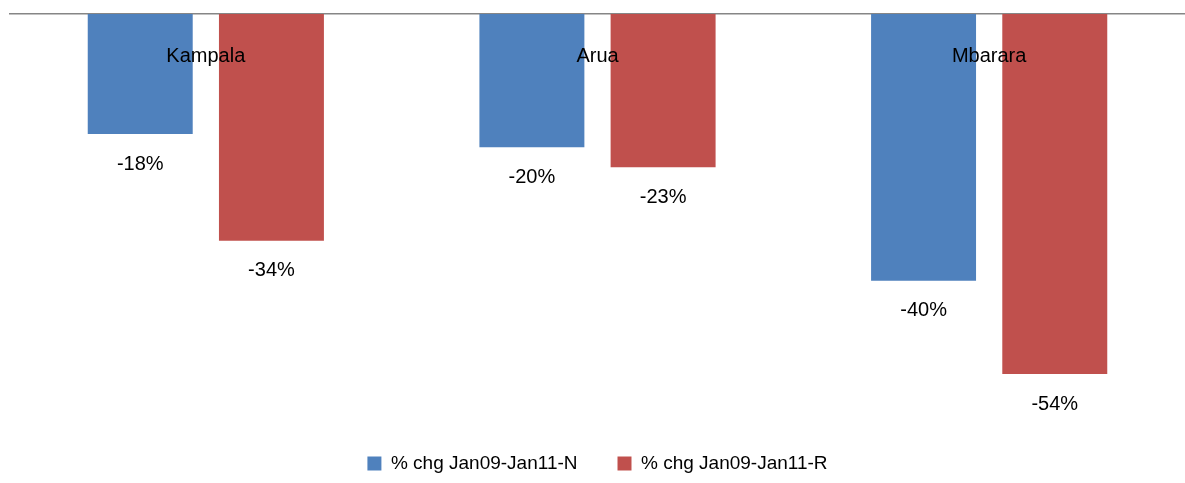 Image resolution: width=1185 pixels, height=483 pixels. What do you see at coordinates (924, 309) in the screenshot?
I see `data-label: -40%` at bounding box center [924, 309].